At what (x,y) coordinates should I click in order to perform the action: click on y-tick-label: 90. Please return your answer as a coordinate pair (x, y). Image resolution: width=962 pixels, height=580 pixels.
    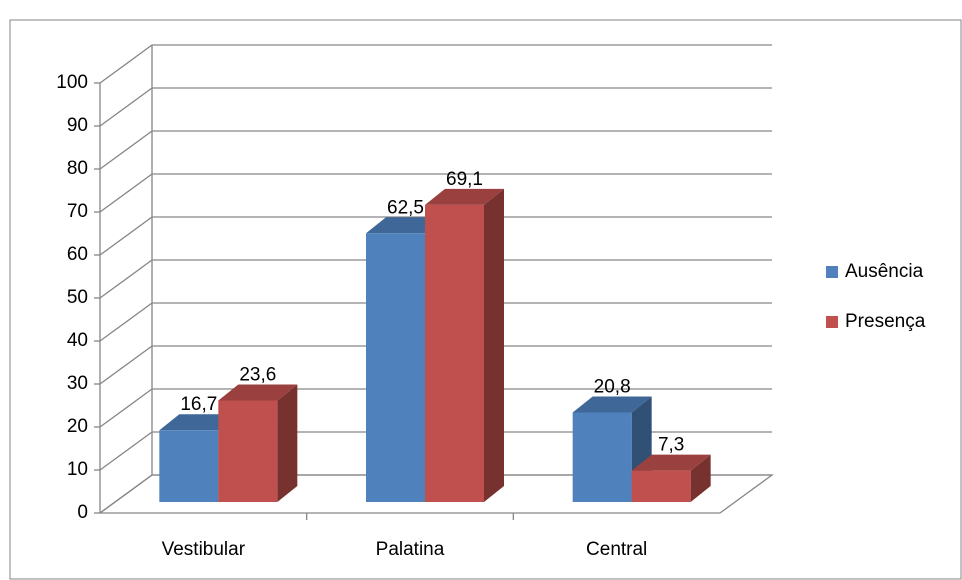
    Looking at the image, I should click on (77, 125).